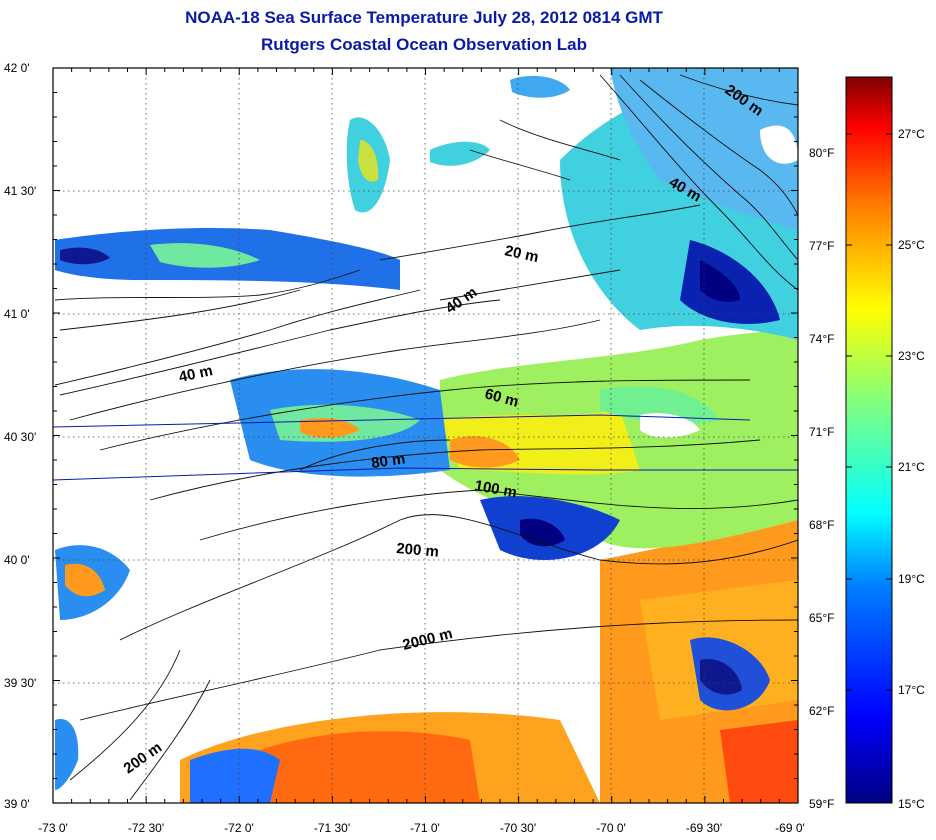 This screenshot has height=840, width=936. Describe the element at coordinates (821, 618) in the screenshot. I see `fahrenheit-label: 65°F` at that location.